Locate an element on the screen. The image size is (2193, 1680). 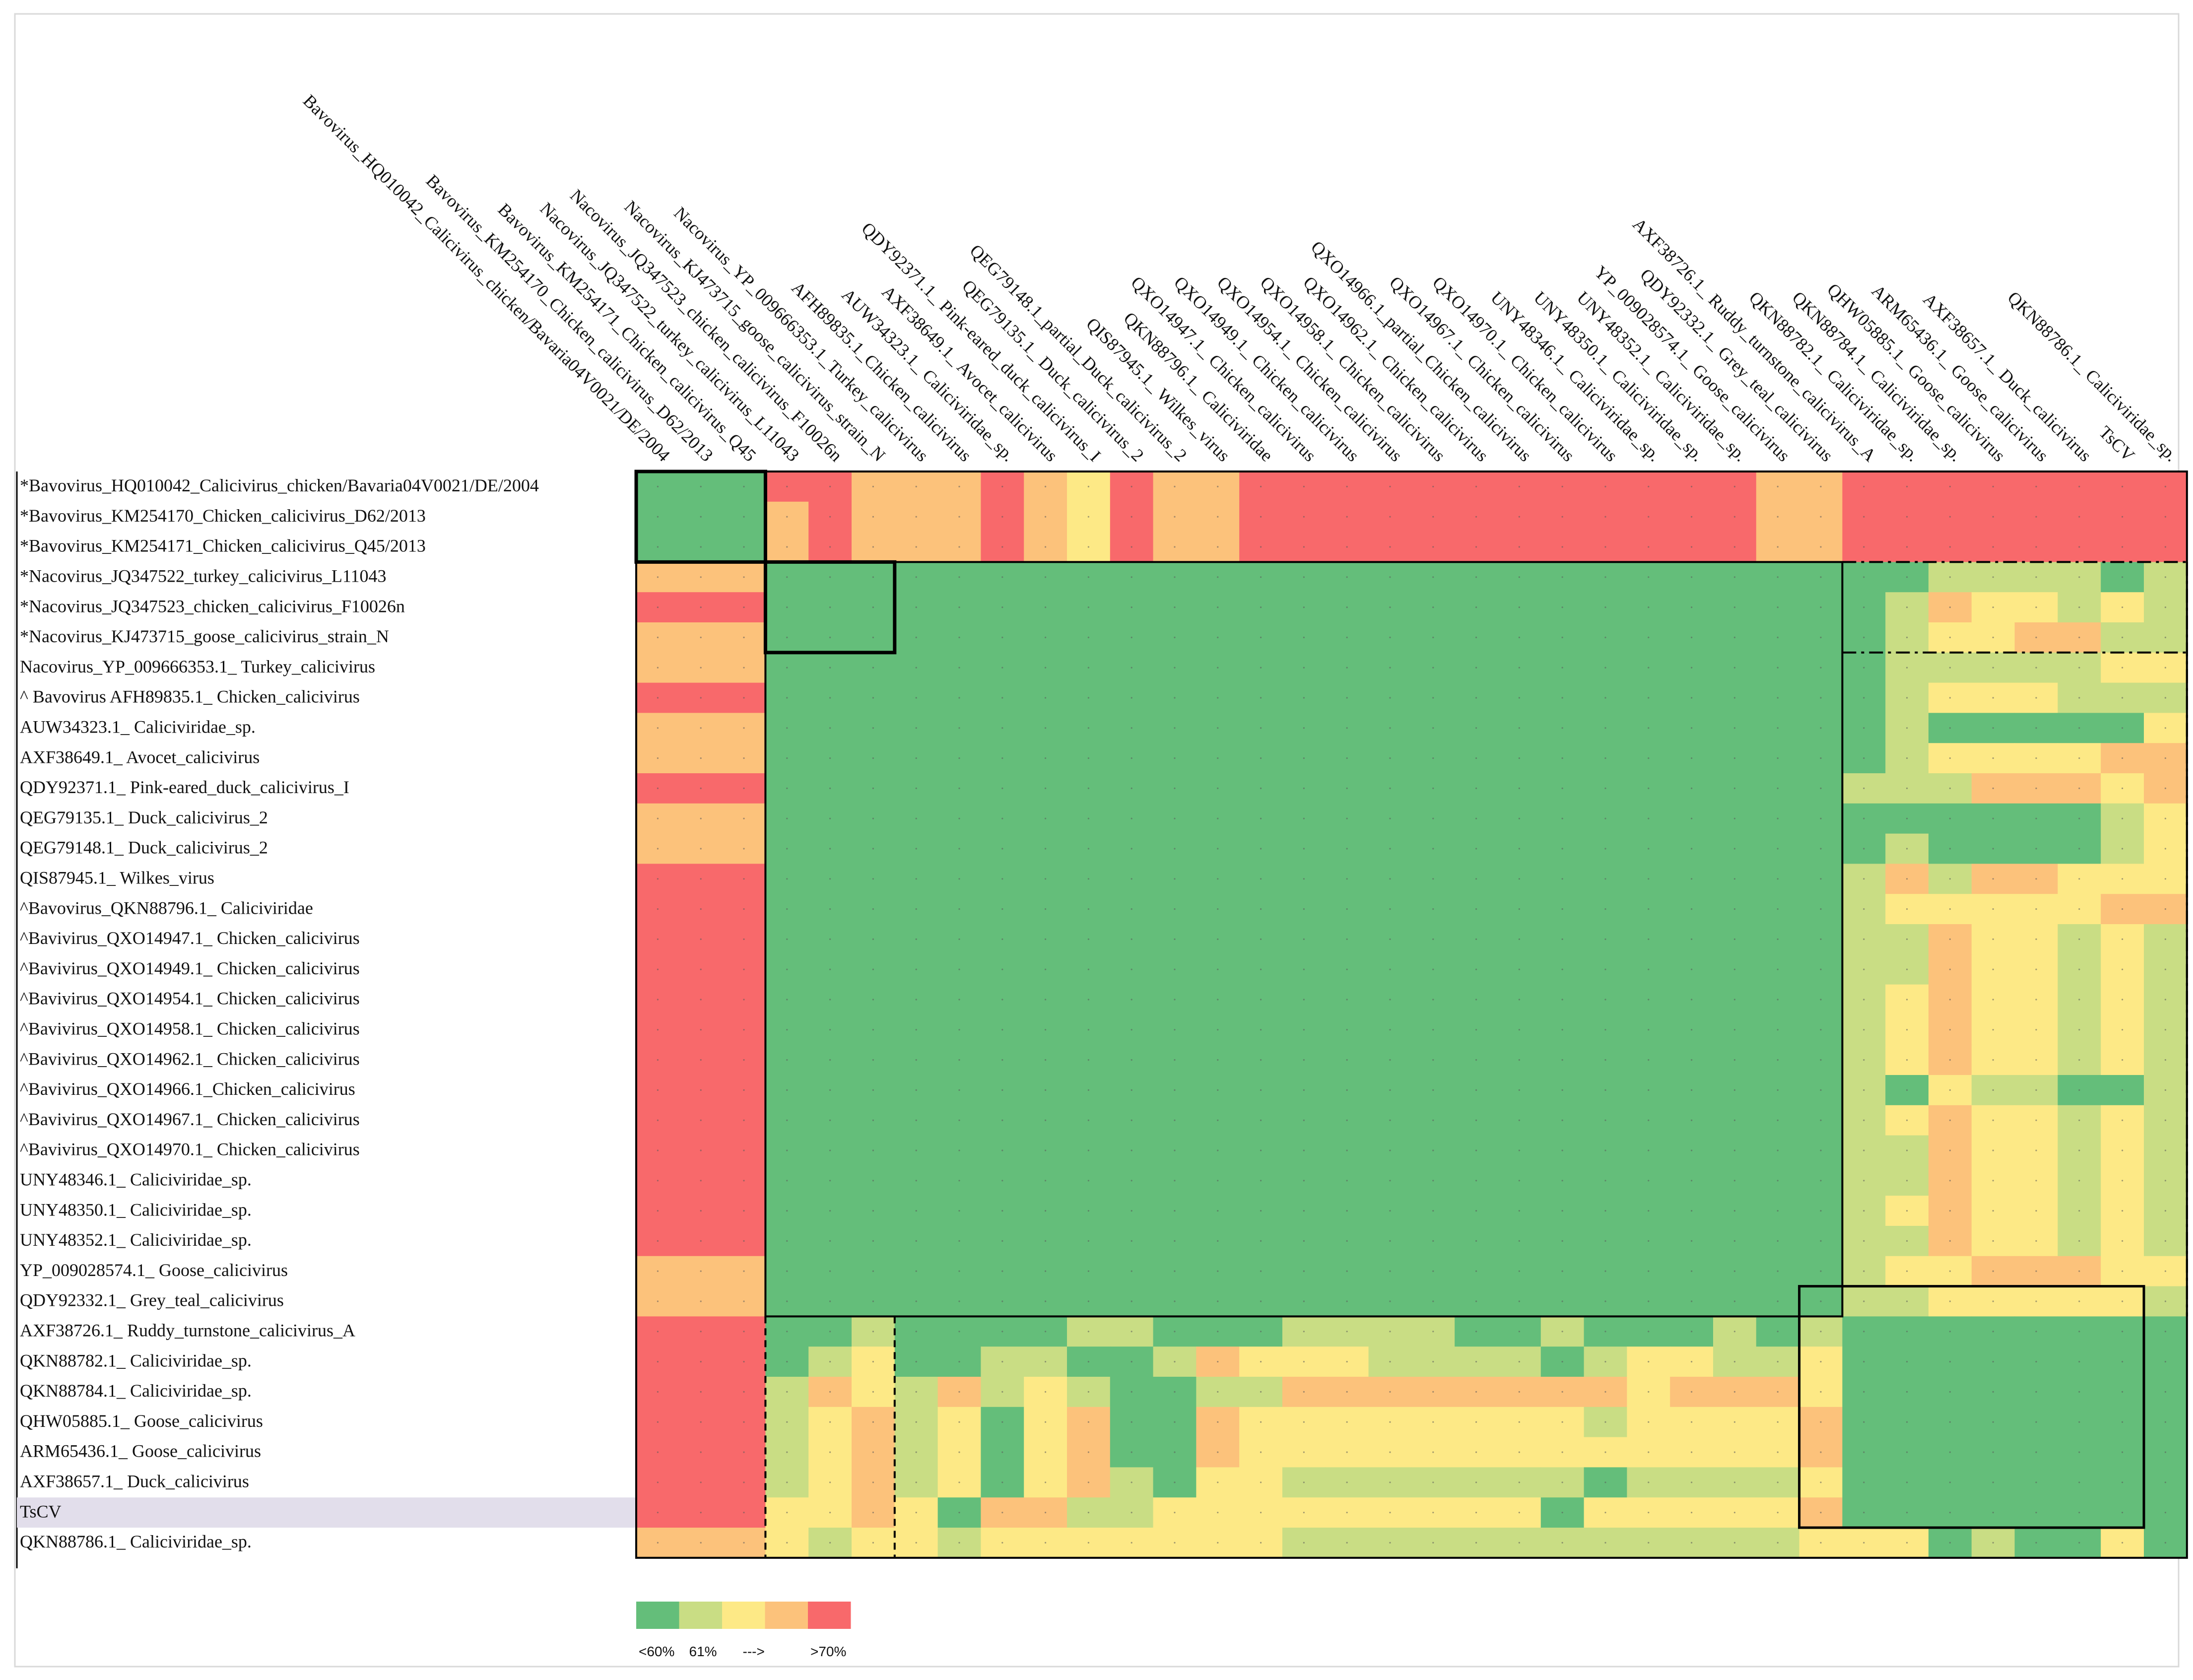
row-label: QKN88784.1_ Caliciviridae_sp. is located at coordinates (136, 1391).